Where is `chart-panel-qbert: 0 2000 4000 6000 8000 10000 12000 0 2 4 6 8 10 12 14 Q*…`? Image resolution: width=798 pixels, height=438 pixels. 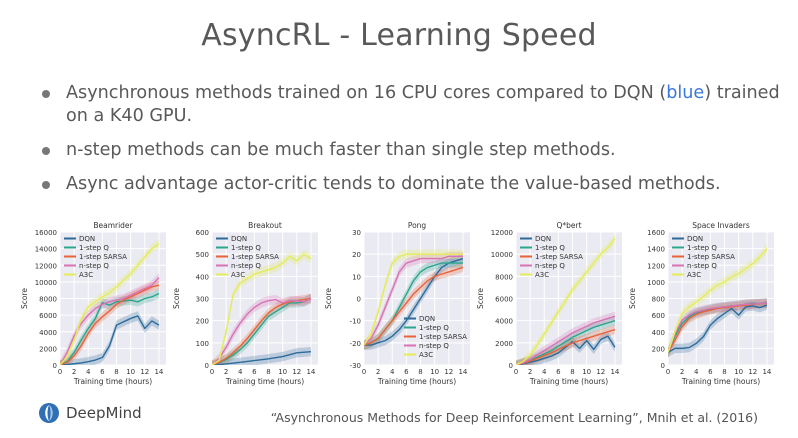 chart-panel-qbert: 0 2000 4000 6000 8000 10000 12000 0 2 4 6 8 10 12 14 Q*… is located at coordinates (552, 304).